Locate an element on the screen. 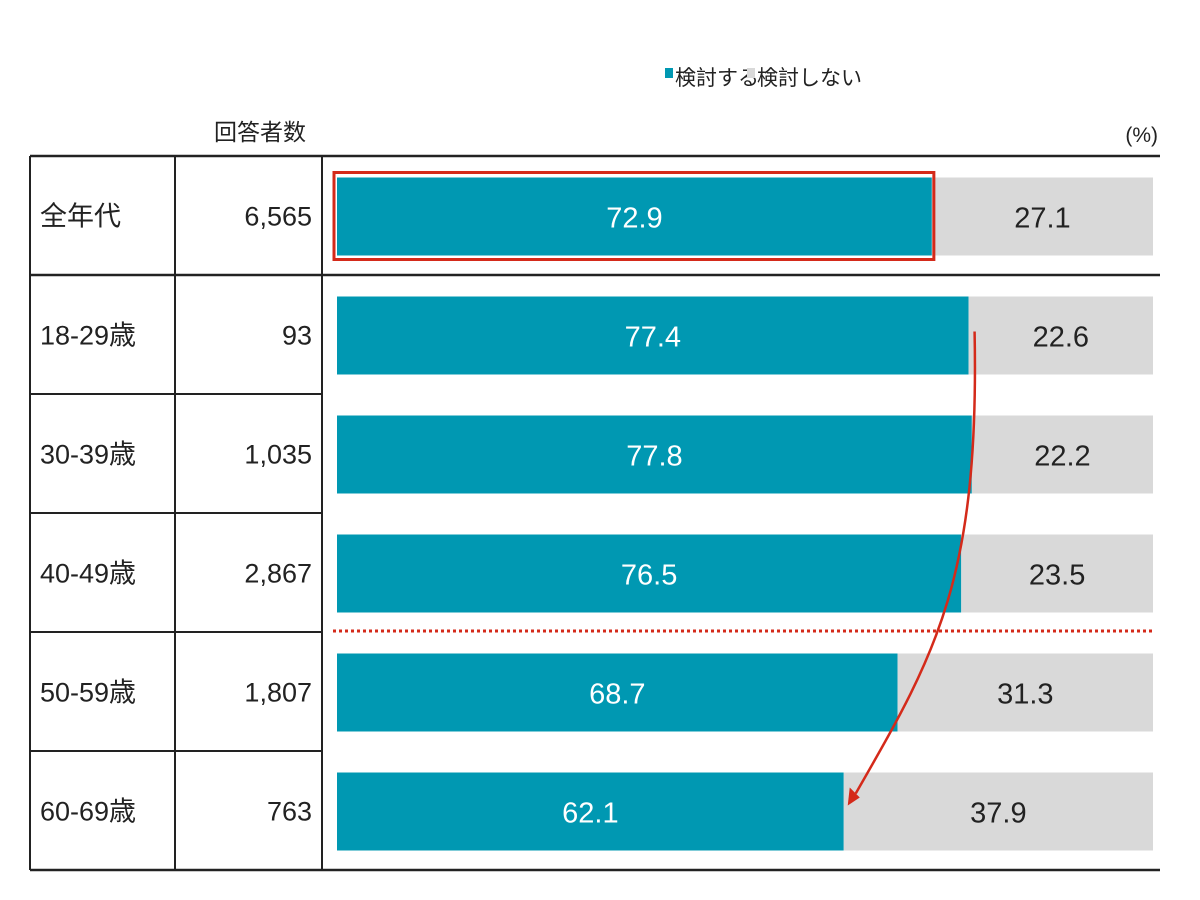 Image resolution: width=1200 pixels, height=900 pixels. count-header: 回答者数 is located at coordinates (260, 132).